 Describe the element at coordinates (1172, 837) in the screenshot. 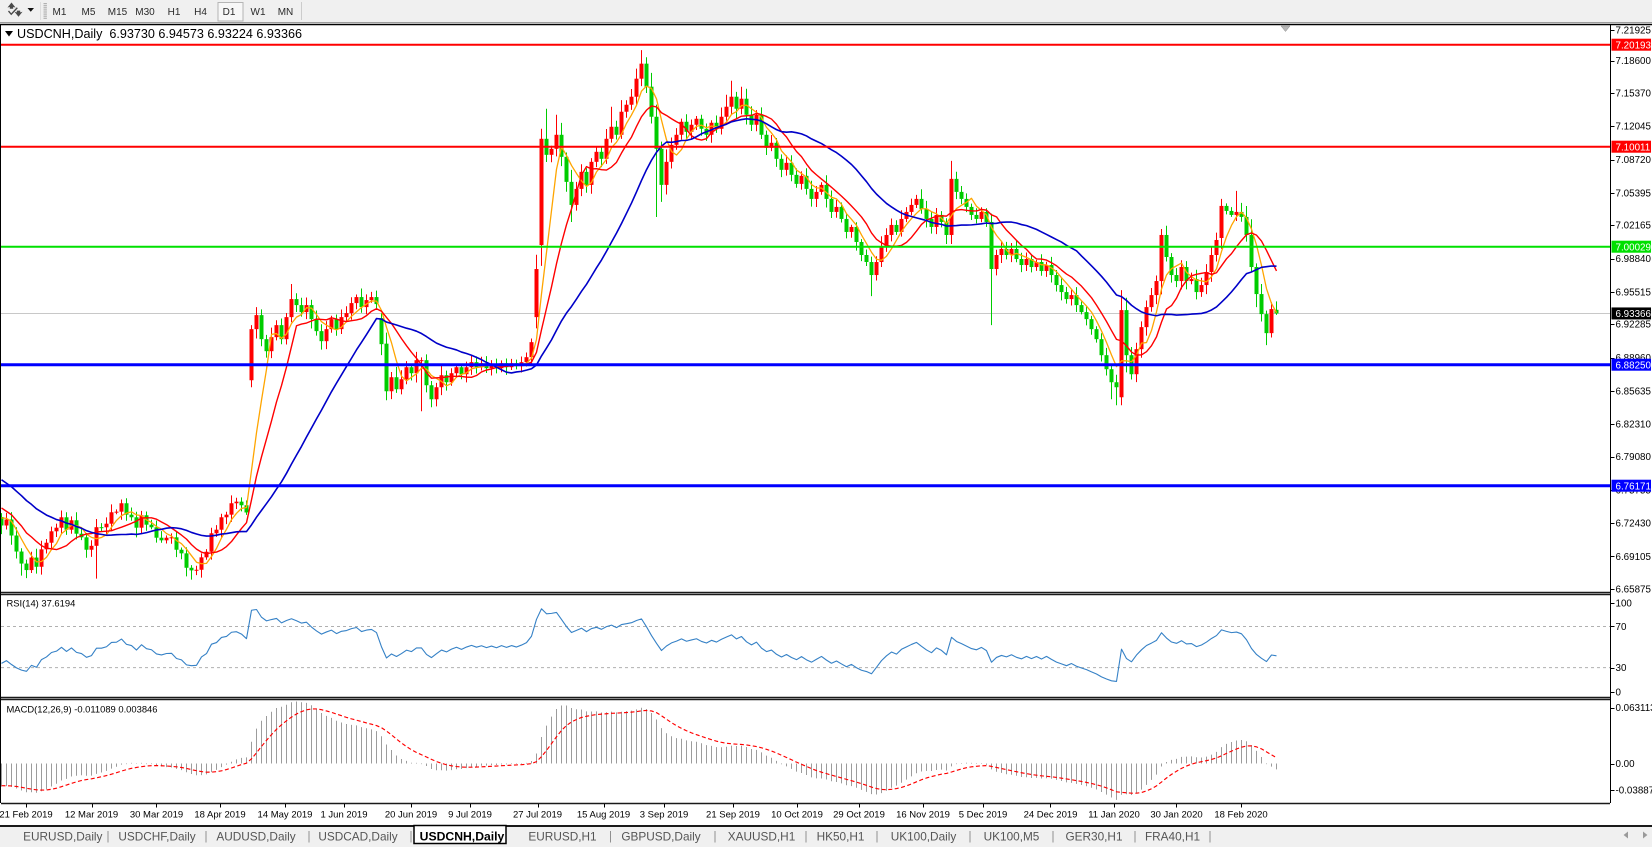

I see `svg-text: FRA40,H1` at that location.